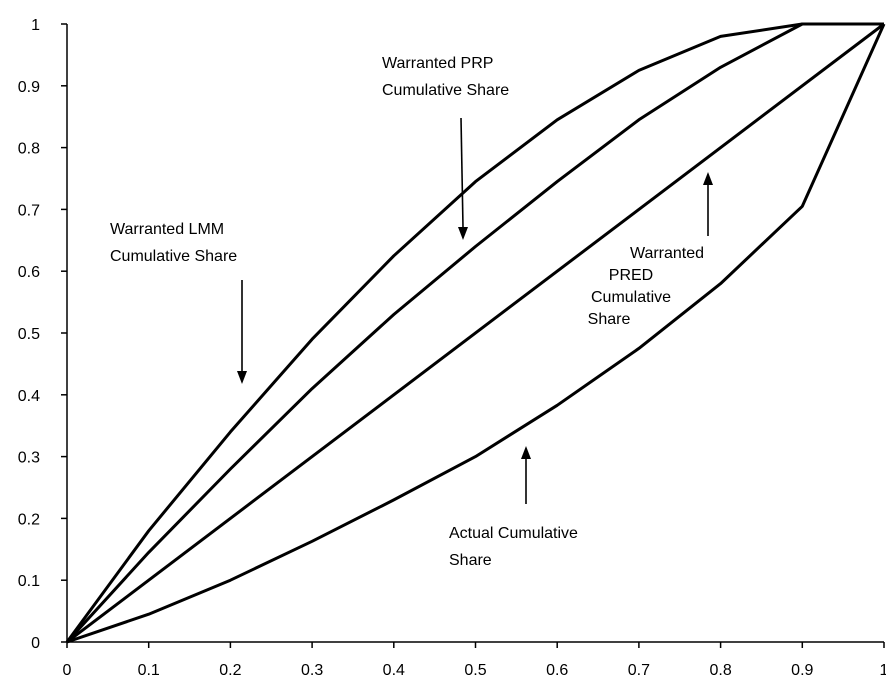  Describe the element at coordinates (29, 272) in the screenshot. I see `y-tick-label: 0.6` at that location.